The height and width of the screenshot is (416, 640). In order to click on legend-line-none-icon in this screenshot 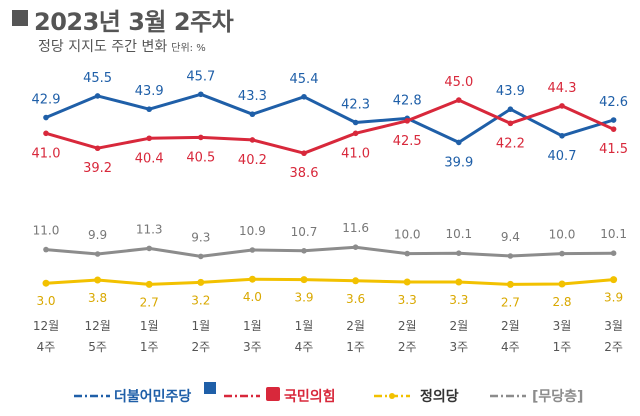, I will do `click(508, 396)`.